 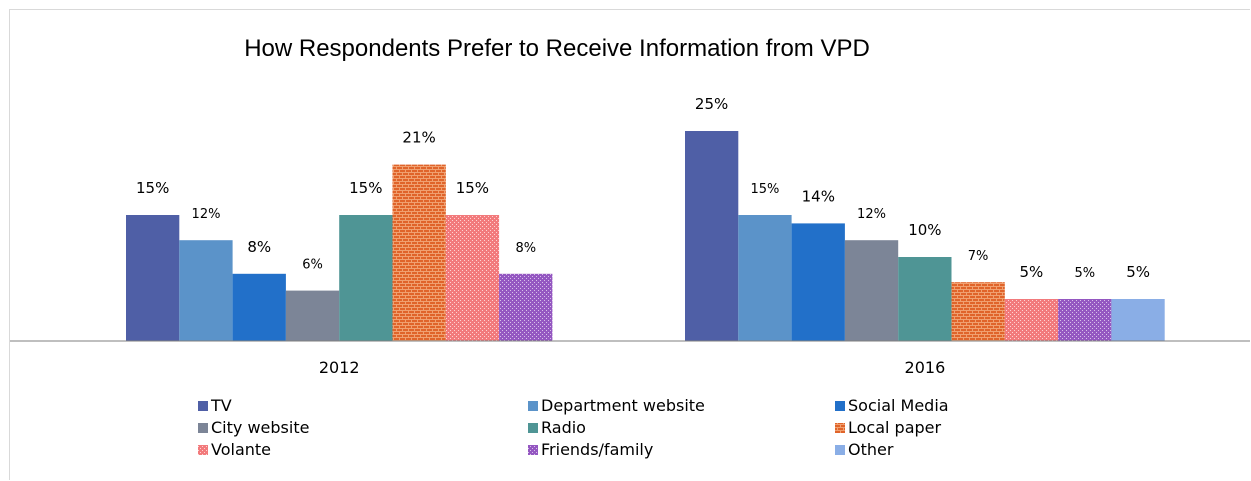 I want to click on data-label-2012-city-website: 6%, so click(x=312, y=265).